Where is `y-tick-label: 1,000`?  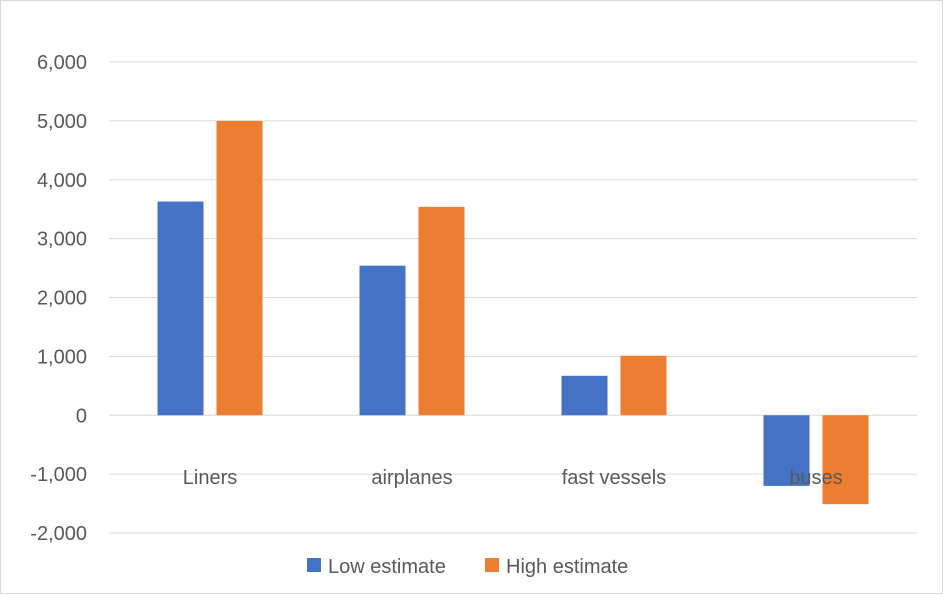
y-tick-label: 1,000 is located at coordinates (62, 357).